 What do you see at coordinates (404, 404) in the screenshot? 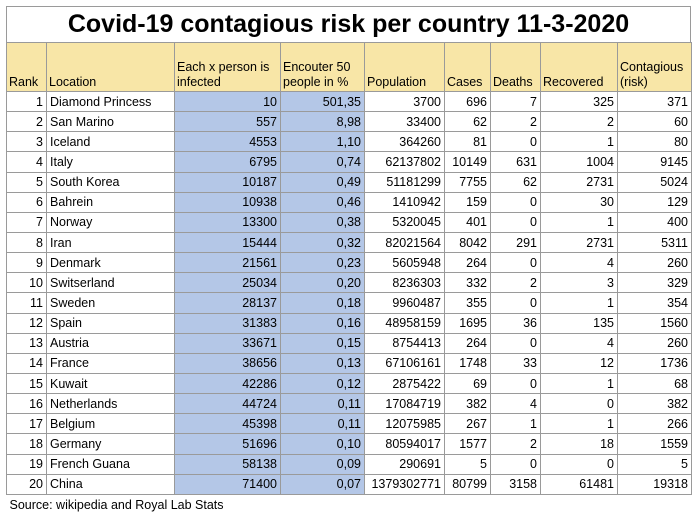
I see `population-cell: 17084719` at bounding box center [404, 404].